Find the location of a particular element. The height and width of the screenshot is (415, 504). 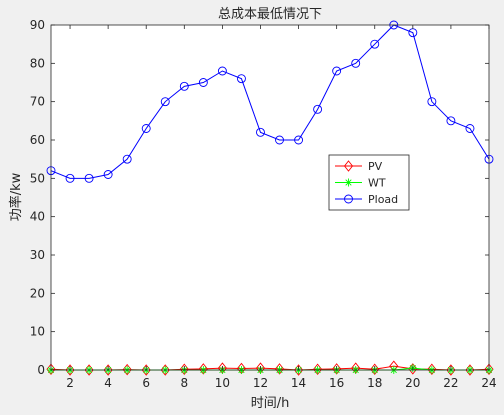

x-tick-label: 6 is located at coordinates (146, 383).